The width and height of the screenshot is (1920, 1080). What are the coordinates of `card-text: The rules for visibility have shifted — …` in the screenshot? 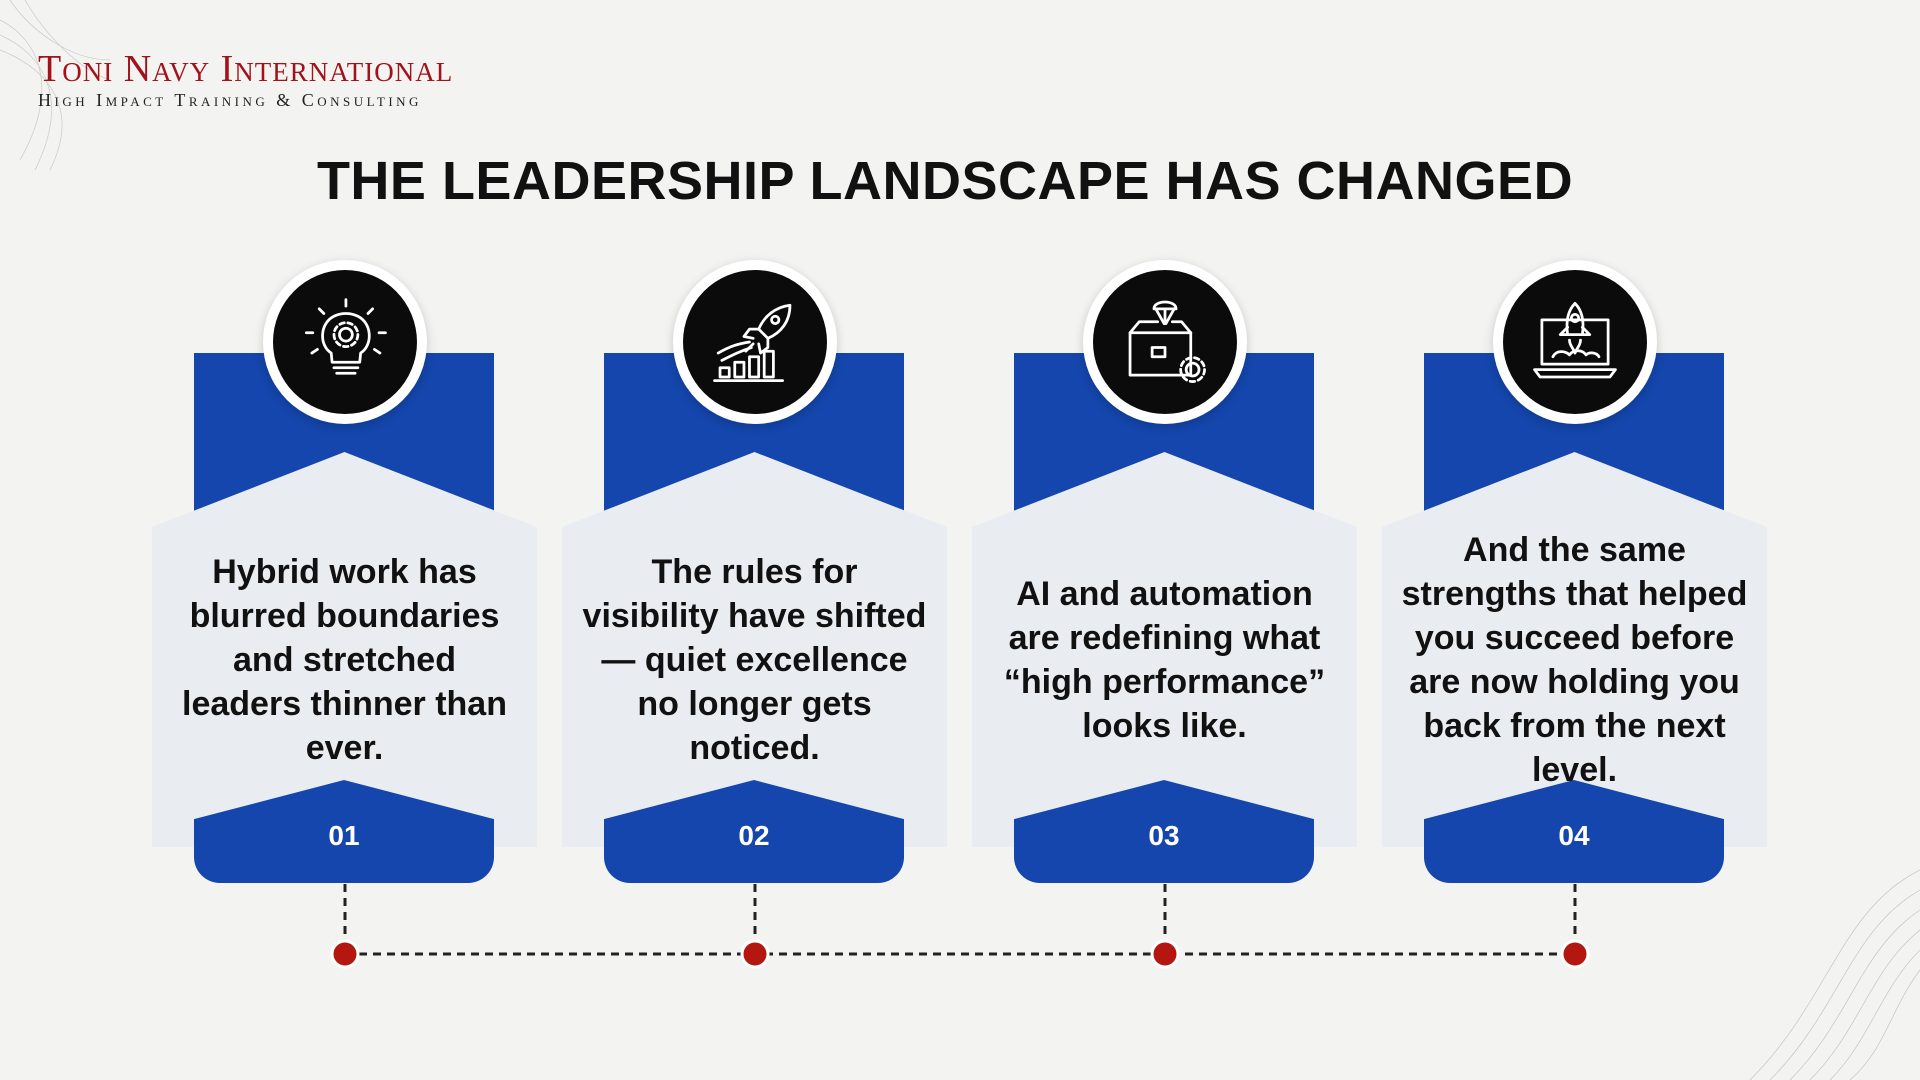 It's located at (754, 660).